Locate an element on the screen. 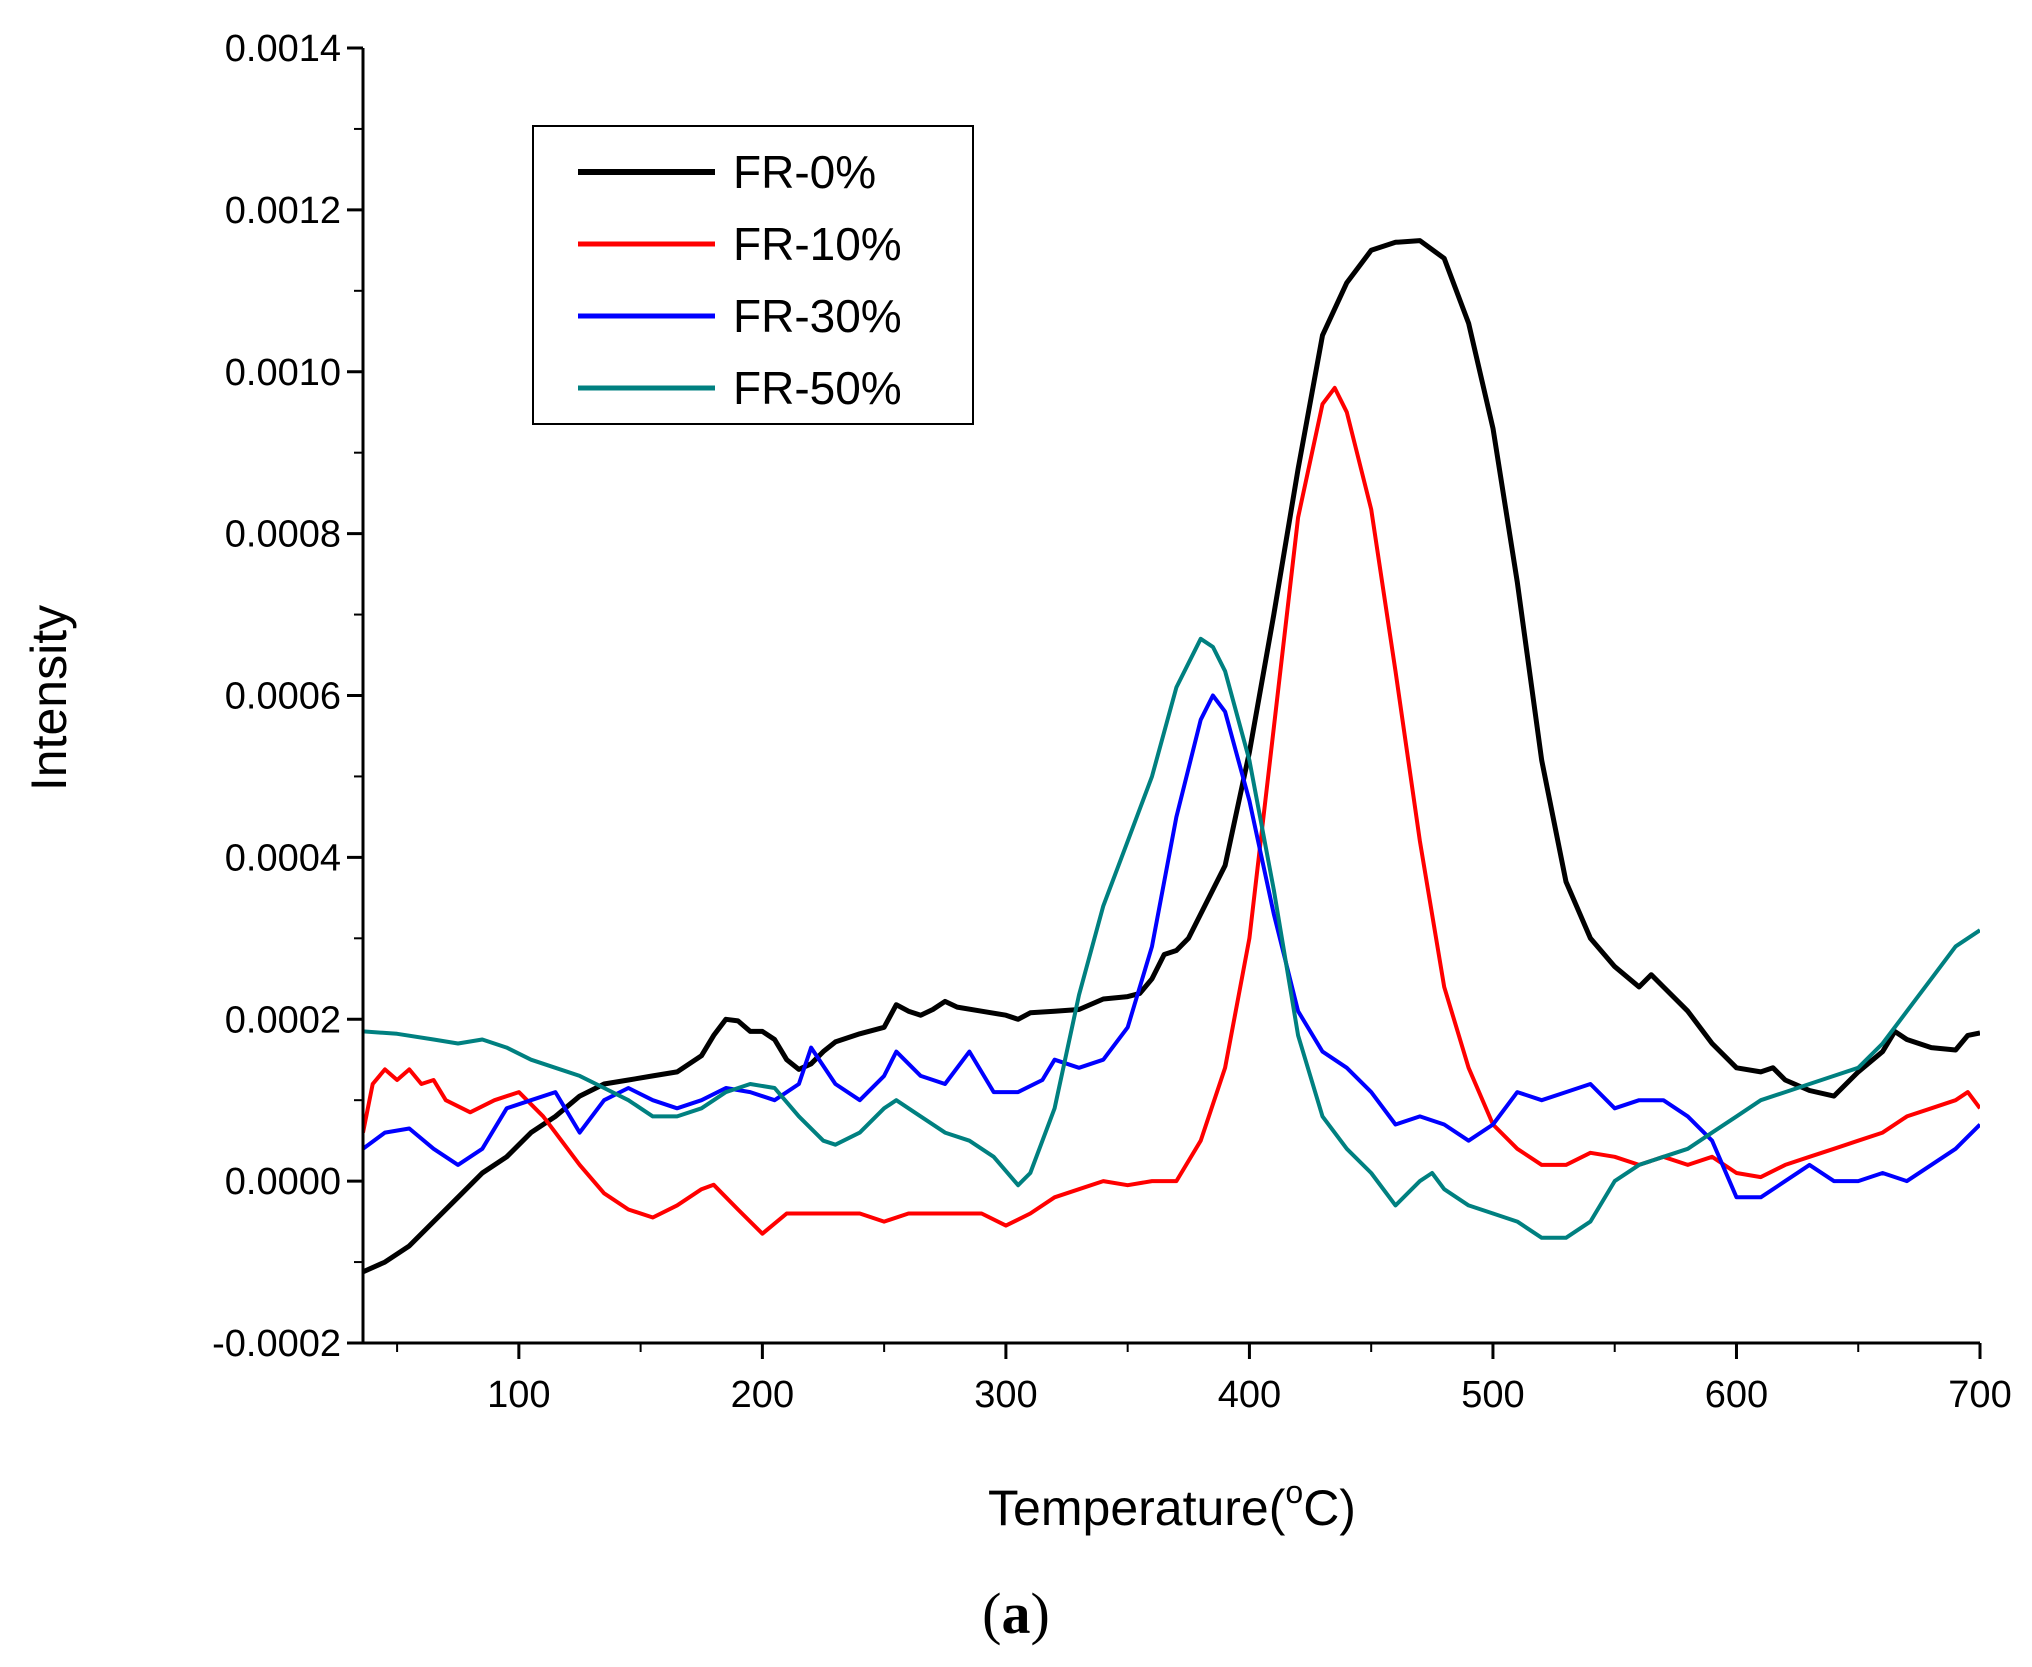 This screenshot has height=1667, width=2032. legend-box is located at coordinates (753, 275).